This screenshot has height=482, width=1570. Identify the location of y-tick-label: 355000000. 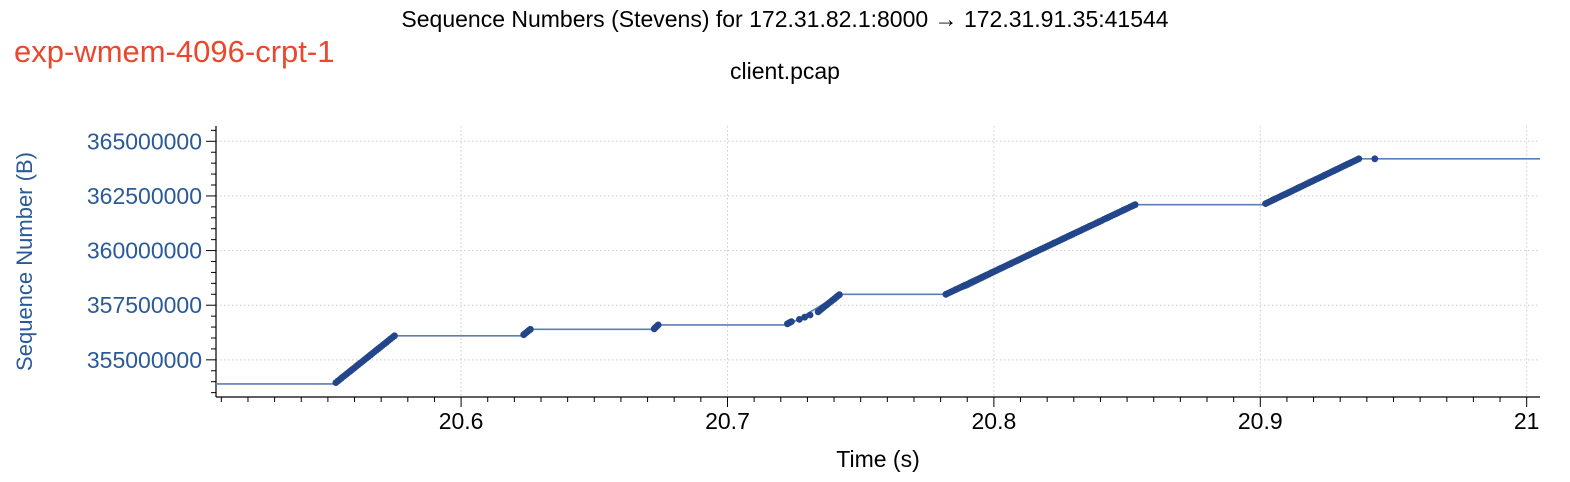
(144, 360).